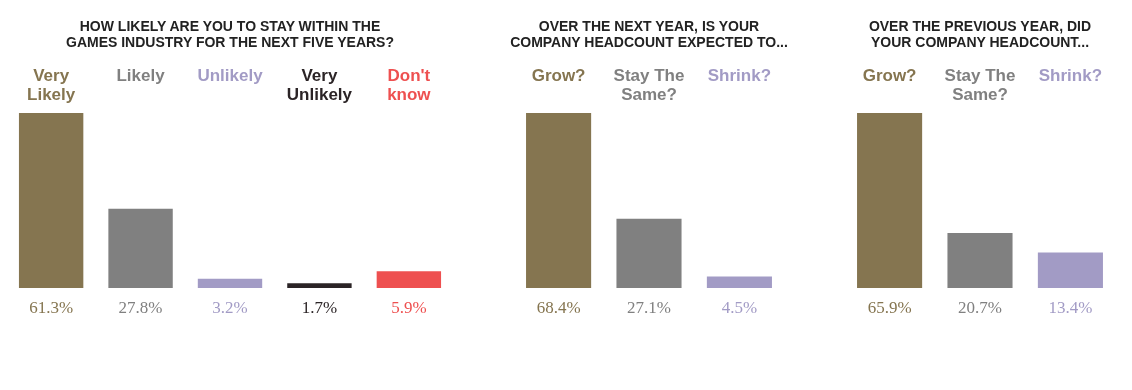  I want to click on x-tick-label: Very Likely, so click(51, 84).